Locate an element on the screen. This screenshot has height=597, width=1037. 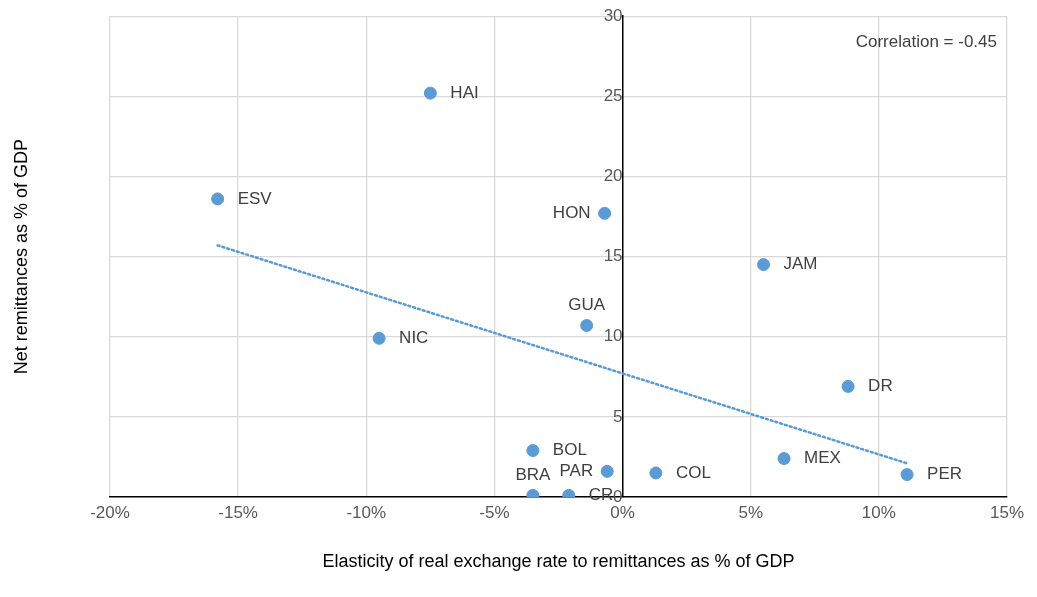
y-tick-label: 5 is located at coordinates (618, 416).